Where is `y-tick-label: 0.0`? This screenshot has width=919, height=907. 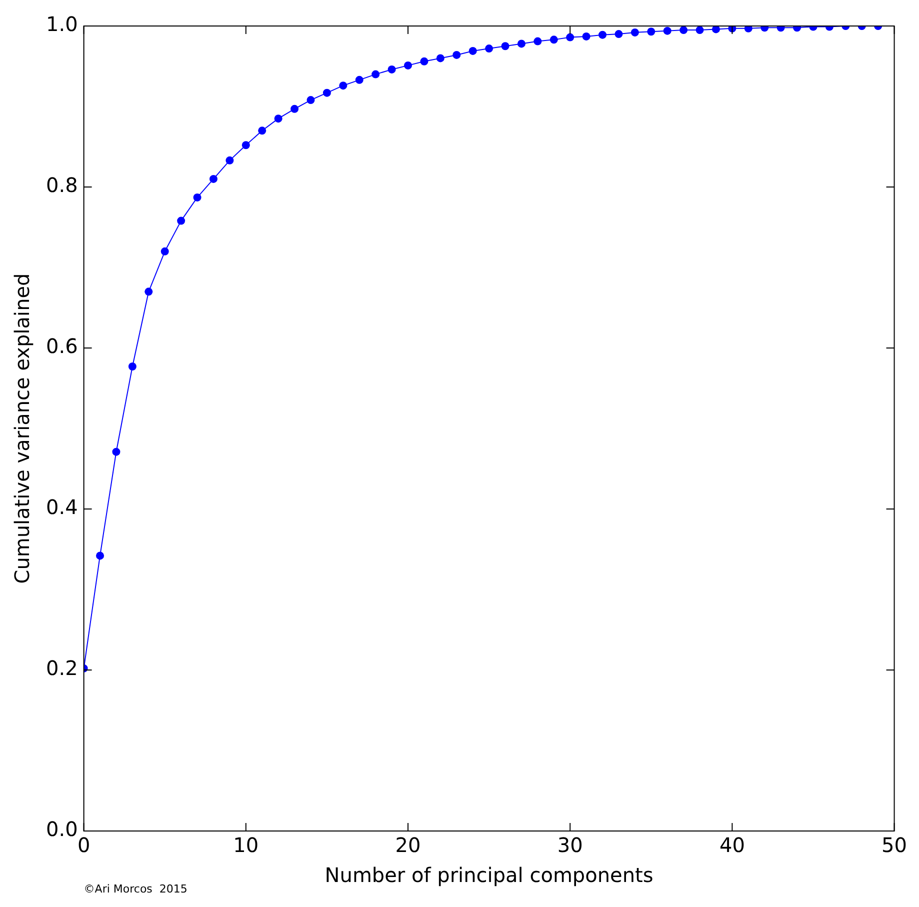 y-tick-label: 0.0 is located at coordinates (62, 829).